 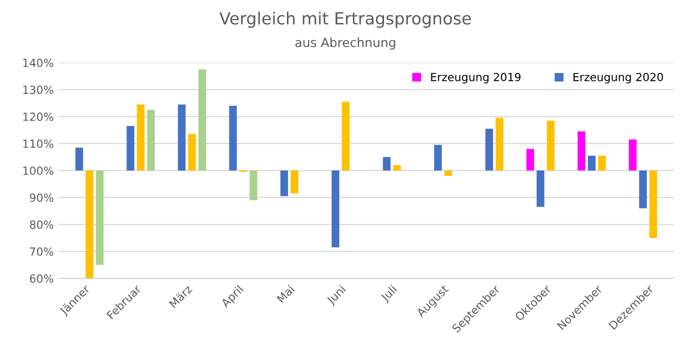 I want to click on chart-subtitle: aus Abrechnung, so click(x=345, y=43).